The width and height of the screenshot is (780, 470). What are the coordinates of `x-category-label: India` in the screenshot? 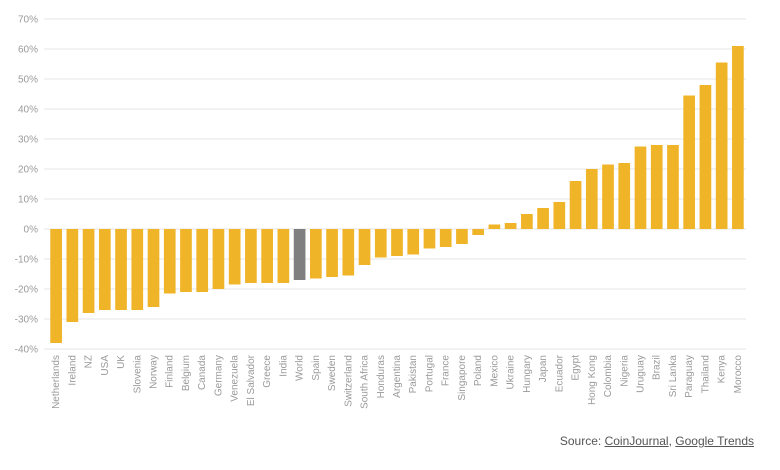 It's located at (283, 366).